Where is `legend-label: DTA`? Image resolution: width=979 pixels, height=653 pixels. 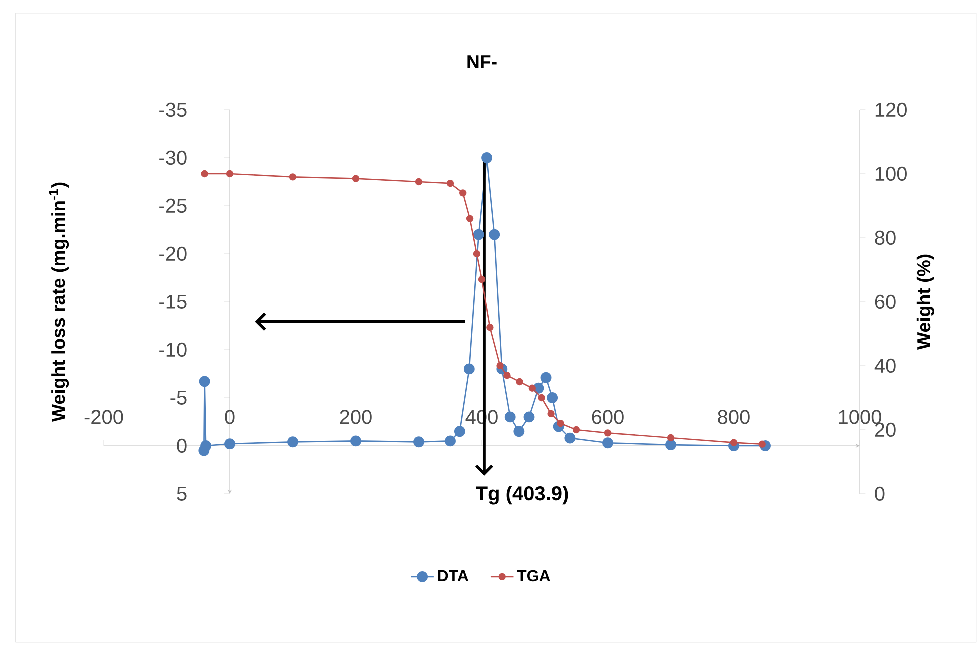
legend-label: DTA is located at coordinates (453, 576).